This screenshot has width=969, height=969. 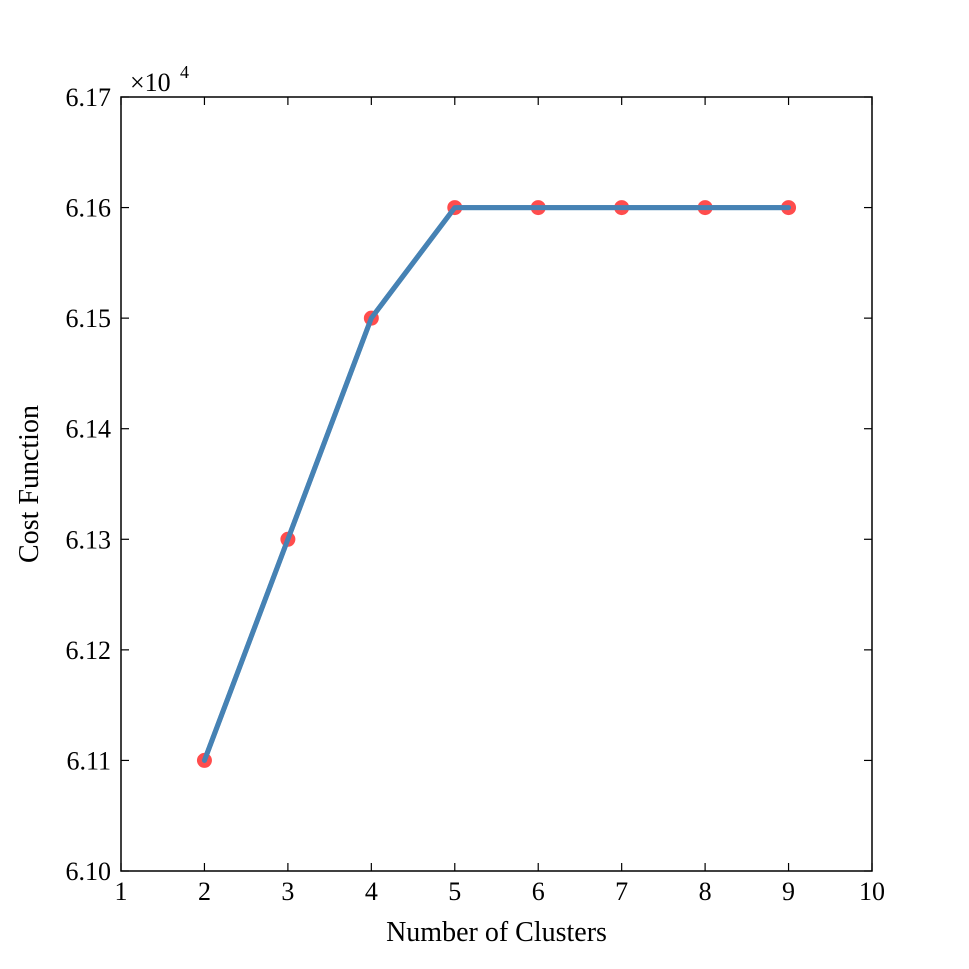 I want to click on y-axis-multiplier: ×10, so click(x=150, y=82).